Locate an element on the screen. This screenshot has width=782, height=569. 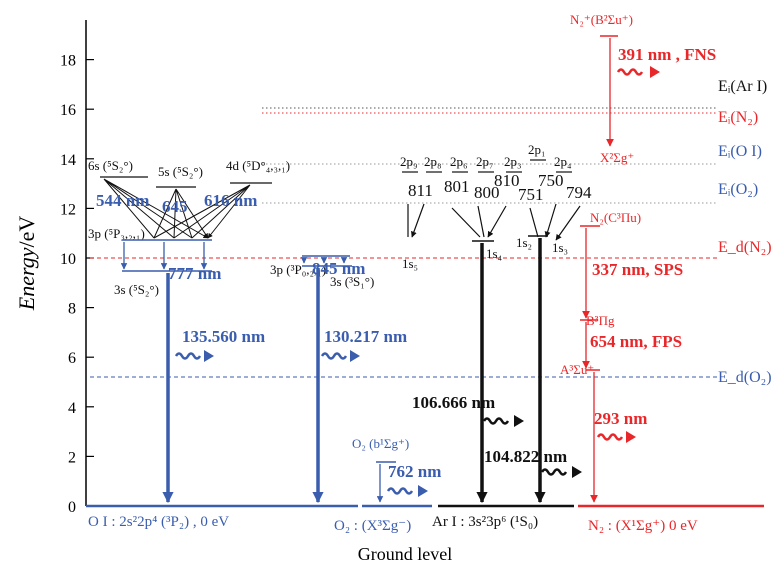
n2-c3-state-label: N₂(C³Πu) is located at coordinates (615, 217).